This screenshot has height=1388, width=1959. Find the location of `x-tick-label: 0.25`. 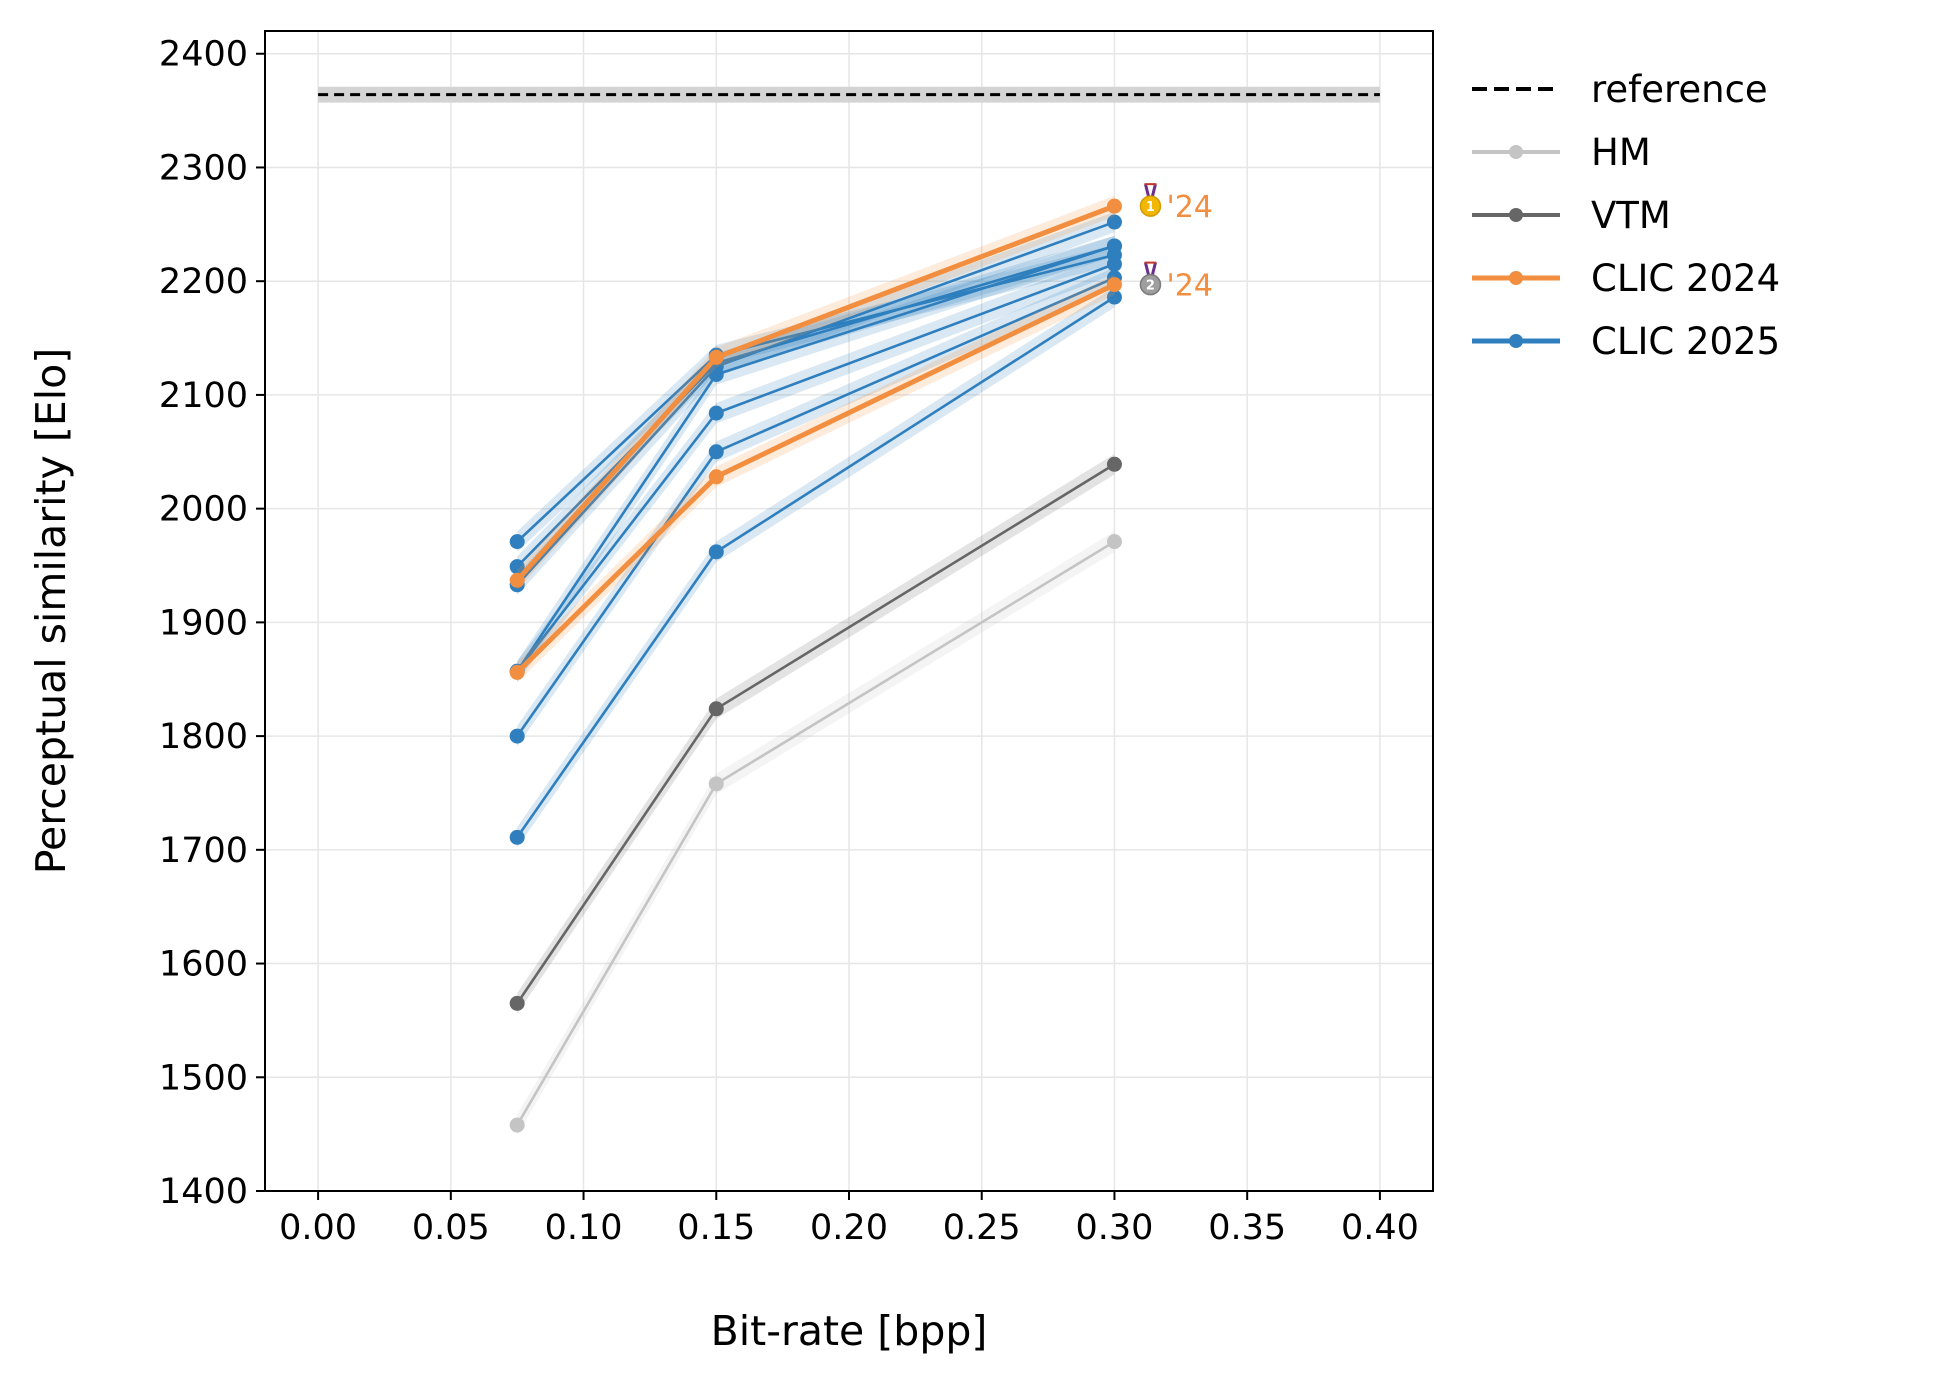

x-tick-label: 0.25 is located at coordinates (982, 1228).